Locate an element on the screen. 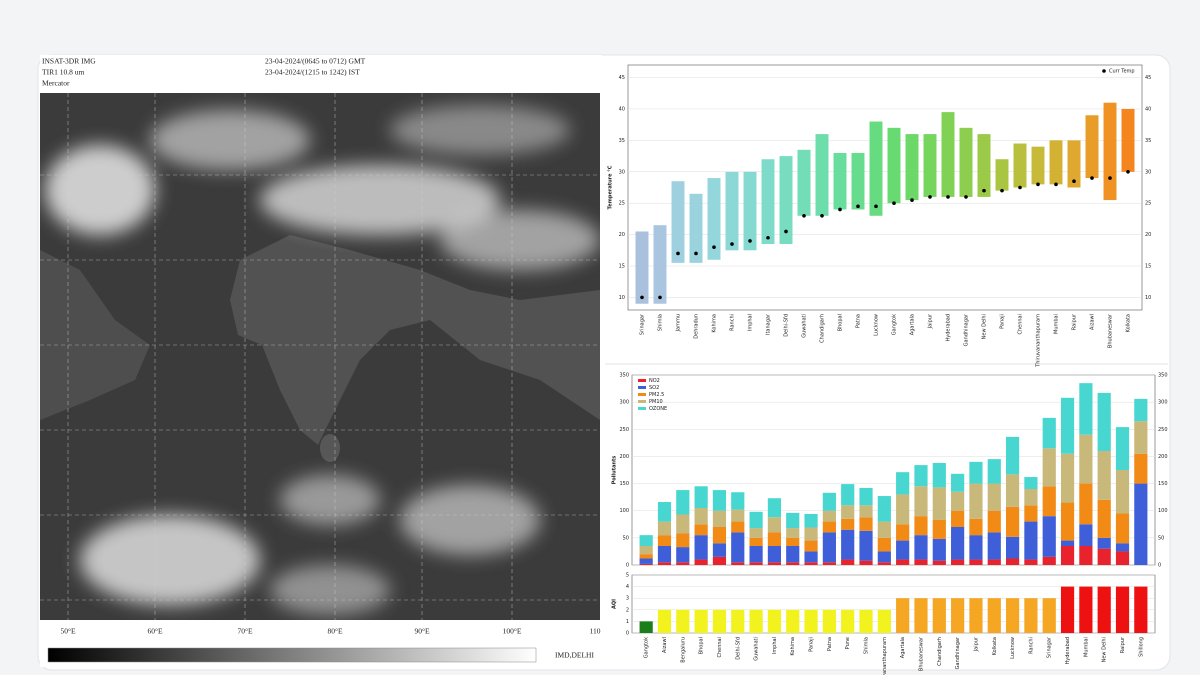 The image size is (1200, 675). x-tick-label: Kohima is located at coordinates (793, 646).